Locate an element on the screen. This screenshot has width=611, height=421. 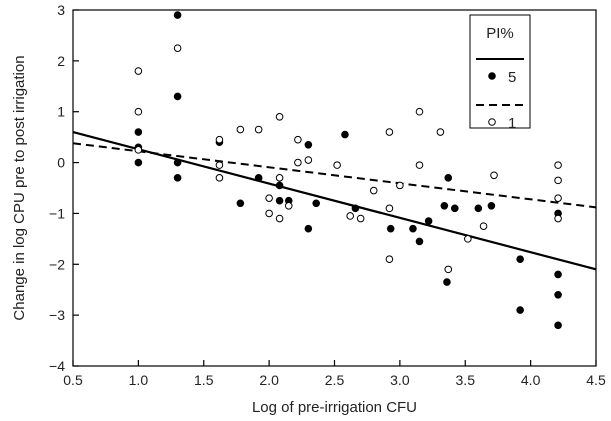
x-tick-label: 4.0 is located at coordinates (531, 380).